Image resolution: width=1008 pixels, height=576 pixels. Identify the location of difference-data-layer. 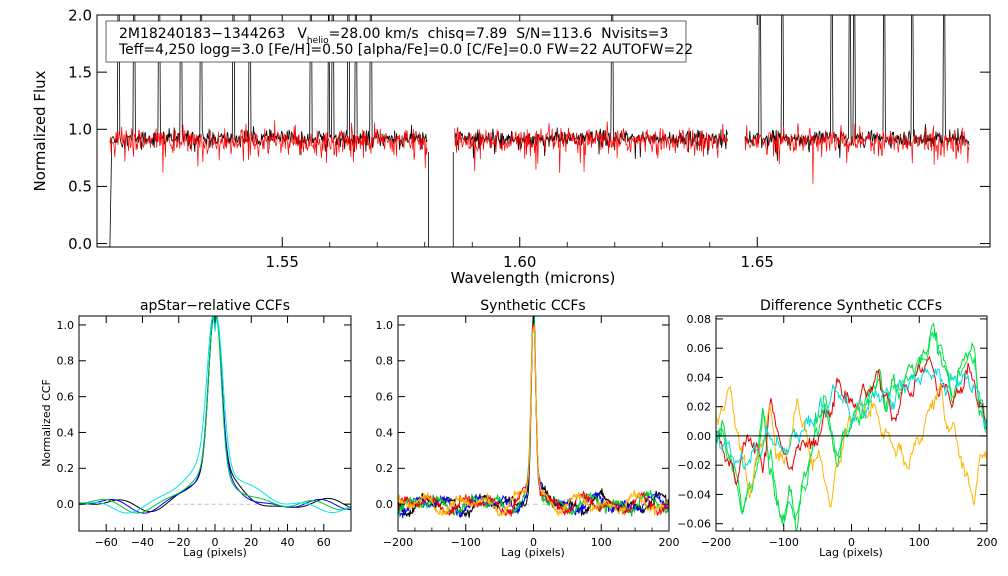
(851, 426).